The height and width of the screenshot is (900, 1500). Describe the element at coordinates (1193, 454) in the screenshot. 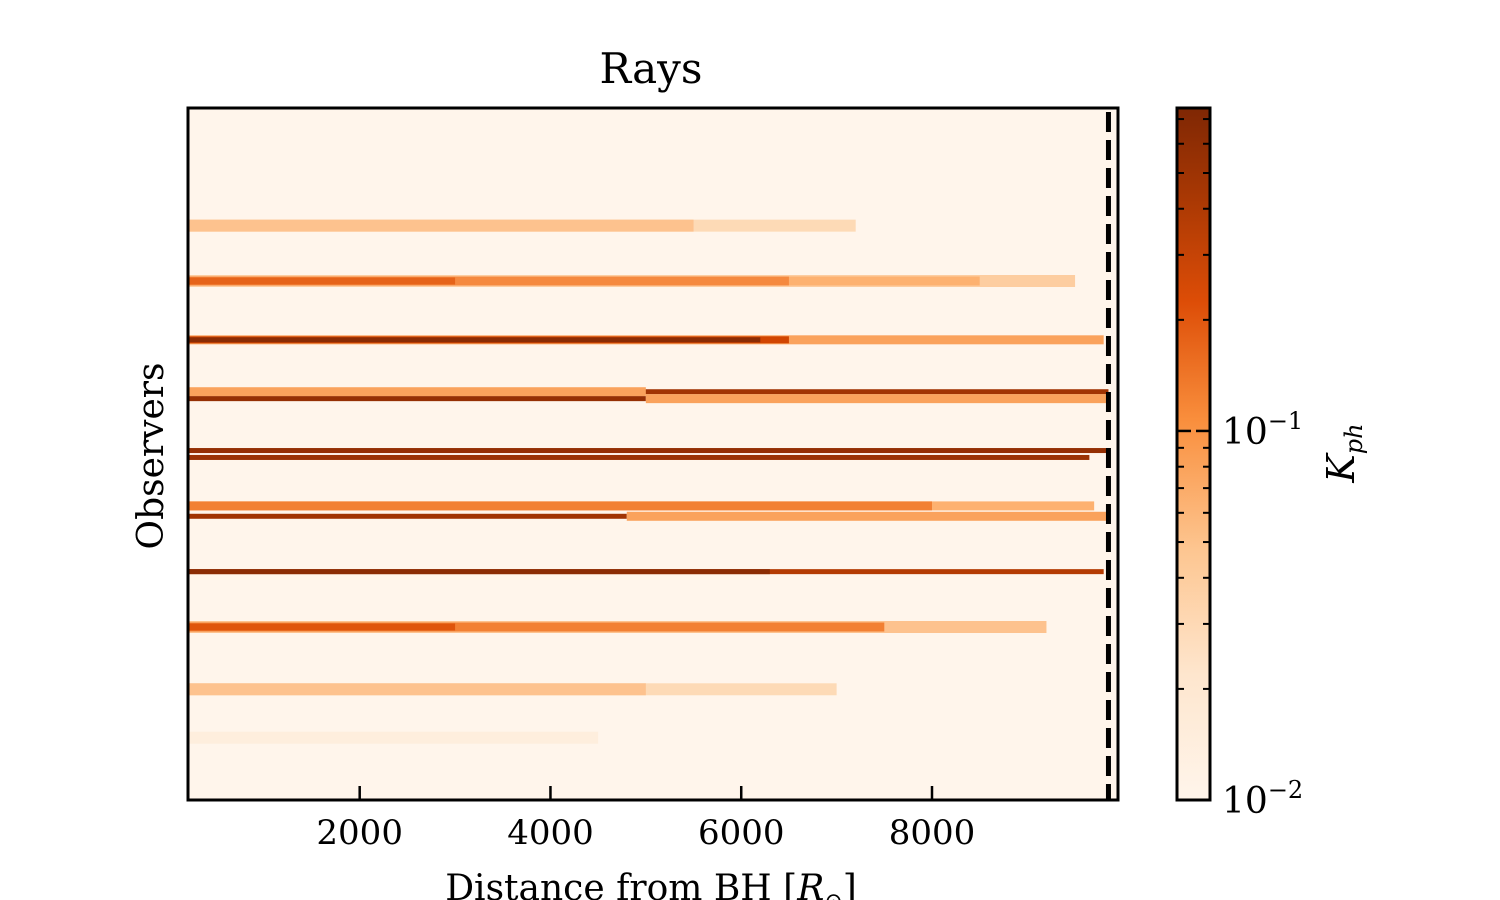

I see `colorbar` at that location.